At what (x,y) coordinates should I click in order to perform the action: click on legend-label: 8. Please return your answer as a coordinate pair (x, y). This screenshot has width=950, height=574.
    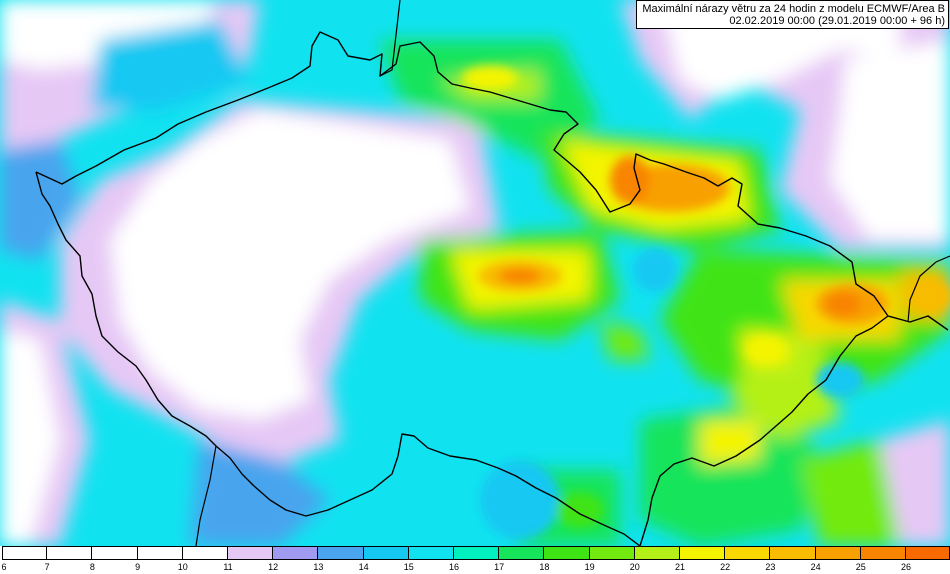
    Looking at the image, I should click on (92, 567).